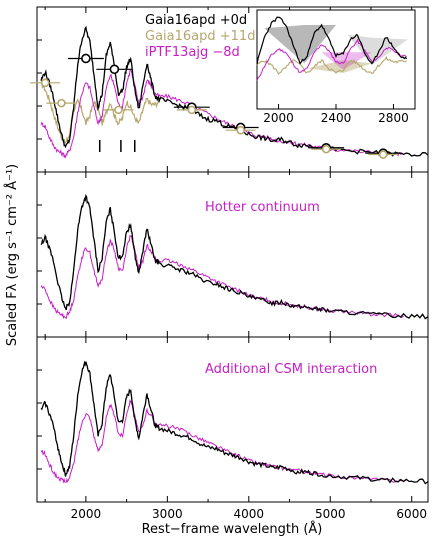 This screenshot has height=545, width=436. Describe the element at coordinates (200, 36) in the screenshot. I see `legend-gaia11: Gaia16apd +11d` at that location.